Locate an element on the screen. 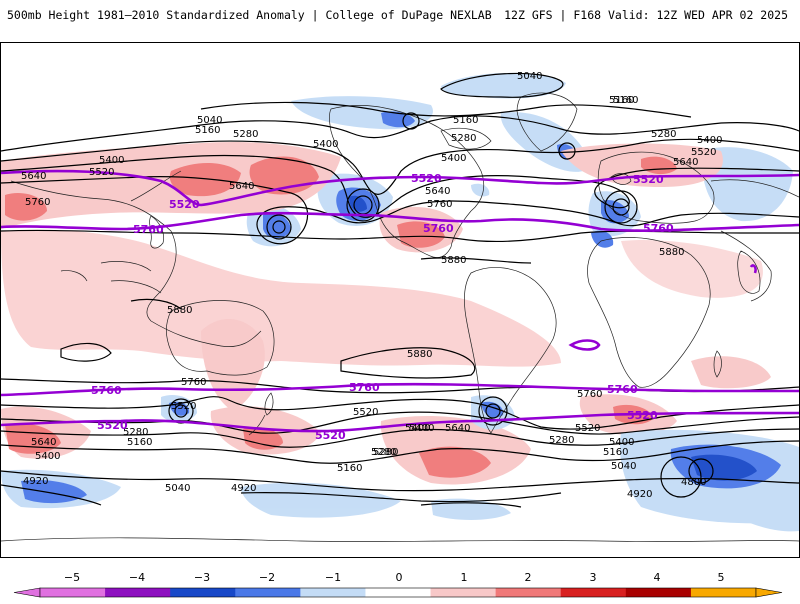 The image size is (800, 604). colorbar-tick-label: −4 is located at coordinates (137, 577).